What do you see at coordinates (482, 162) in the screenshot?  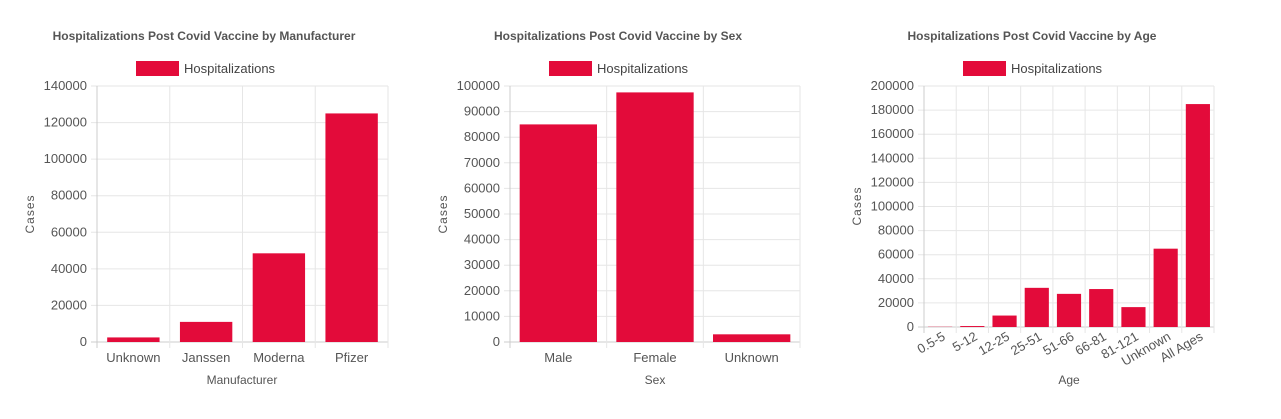 I see `y-tick-label: 70000` at bounding box center [482, 162].